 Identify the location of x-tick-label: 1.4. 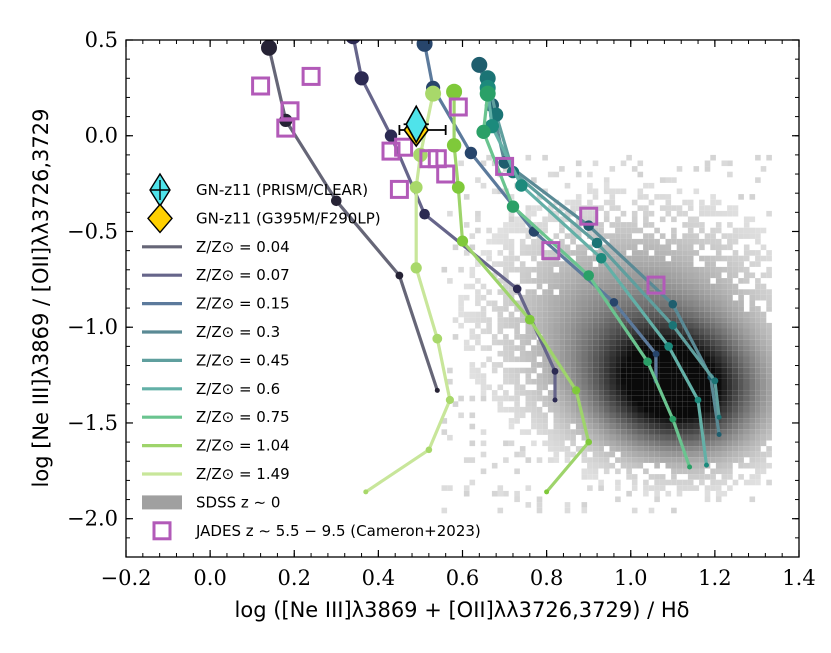
(798, 578).